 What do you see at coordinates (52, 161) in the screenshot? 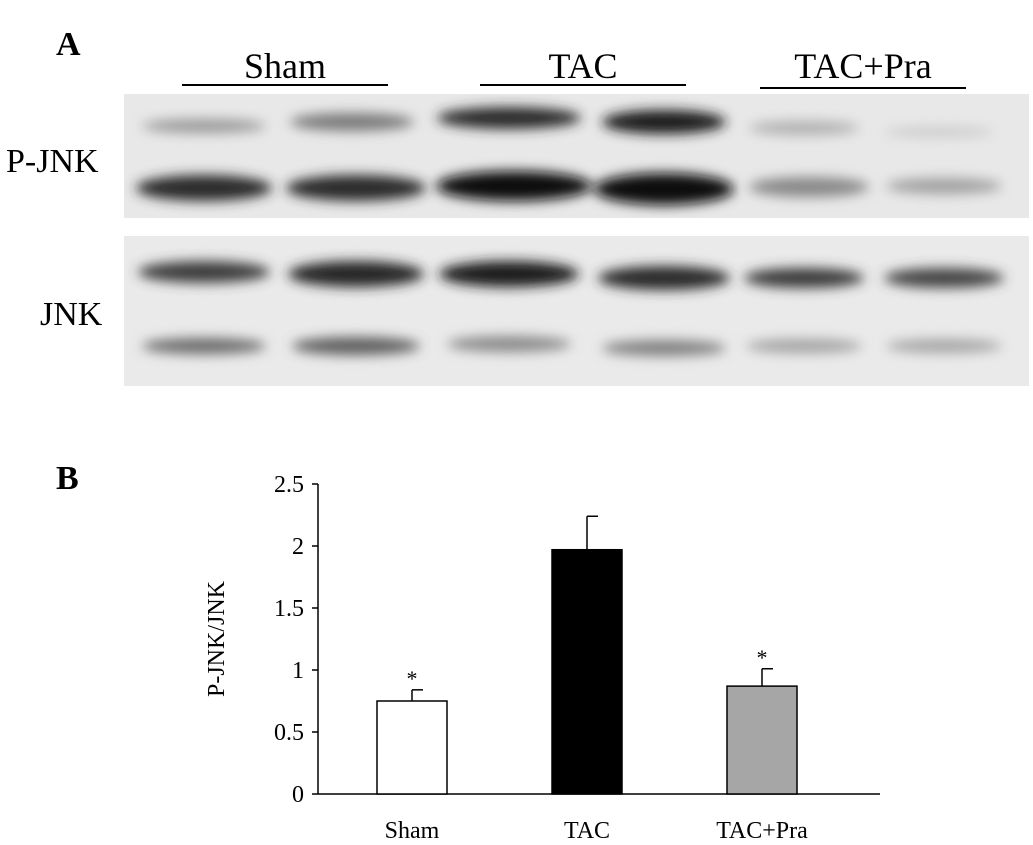
I see `blot-row-label-pjnk: P-JNK` at bounding box center [52, 161].